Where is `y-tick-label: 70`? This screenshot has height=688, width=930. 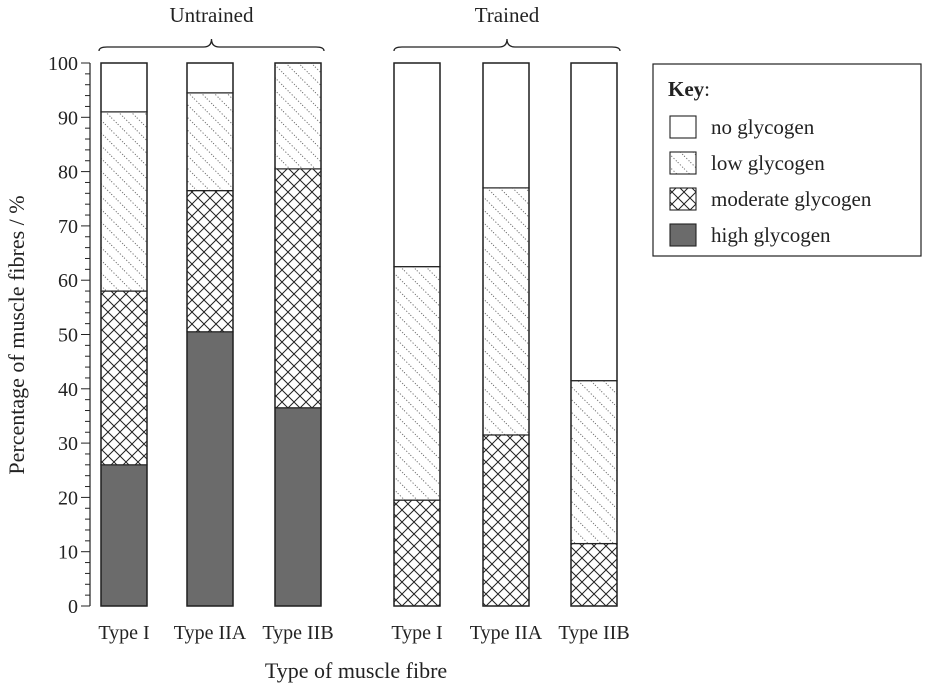 y-tick-label: 70 is located at coordinates (68, 227).